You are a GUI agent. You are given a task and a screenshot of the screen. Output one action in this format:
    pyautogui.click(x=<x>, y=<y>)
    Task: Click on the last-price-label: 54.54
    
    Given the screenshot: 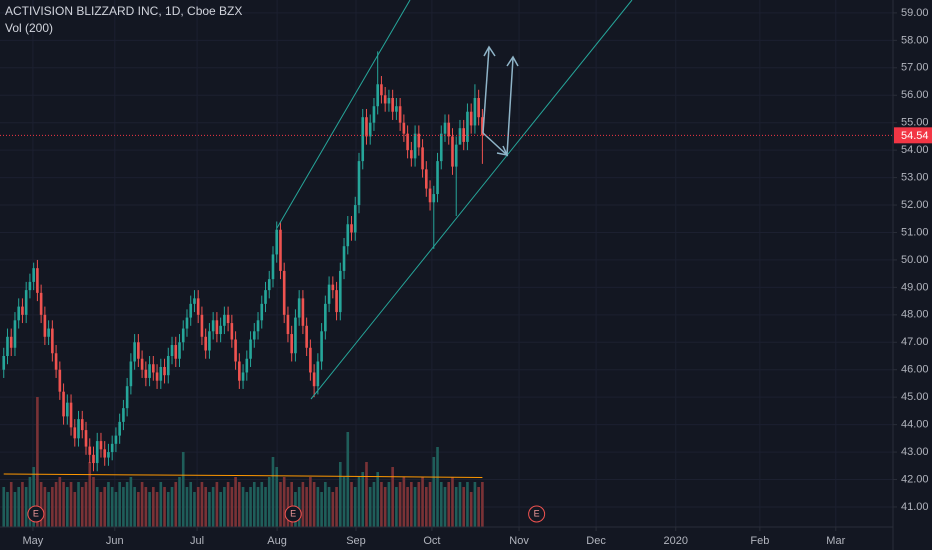 What is the action you would take?
    pyautogui.click(x=915, y=136)
    